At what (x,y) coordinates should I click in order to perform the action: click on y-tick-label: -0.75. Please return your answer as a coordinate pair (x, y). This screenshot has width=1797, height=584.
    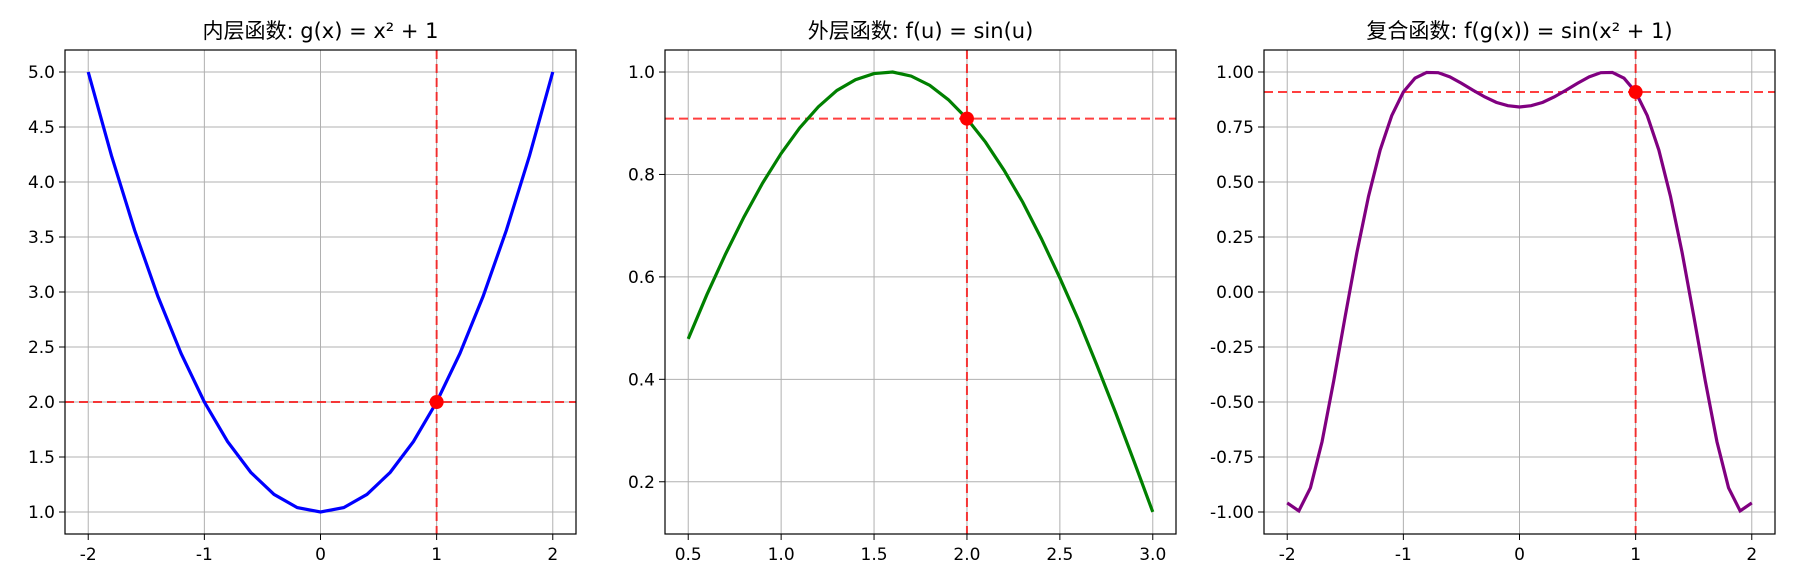
    Looking at the image, I should click on (1232, 458).